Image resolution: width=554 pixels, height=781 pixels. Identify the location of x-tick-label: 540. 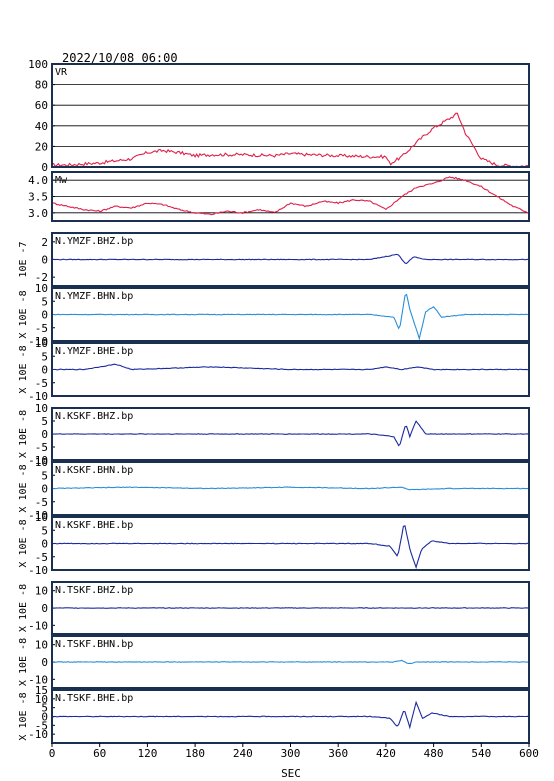
(481, 753).